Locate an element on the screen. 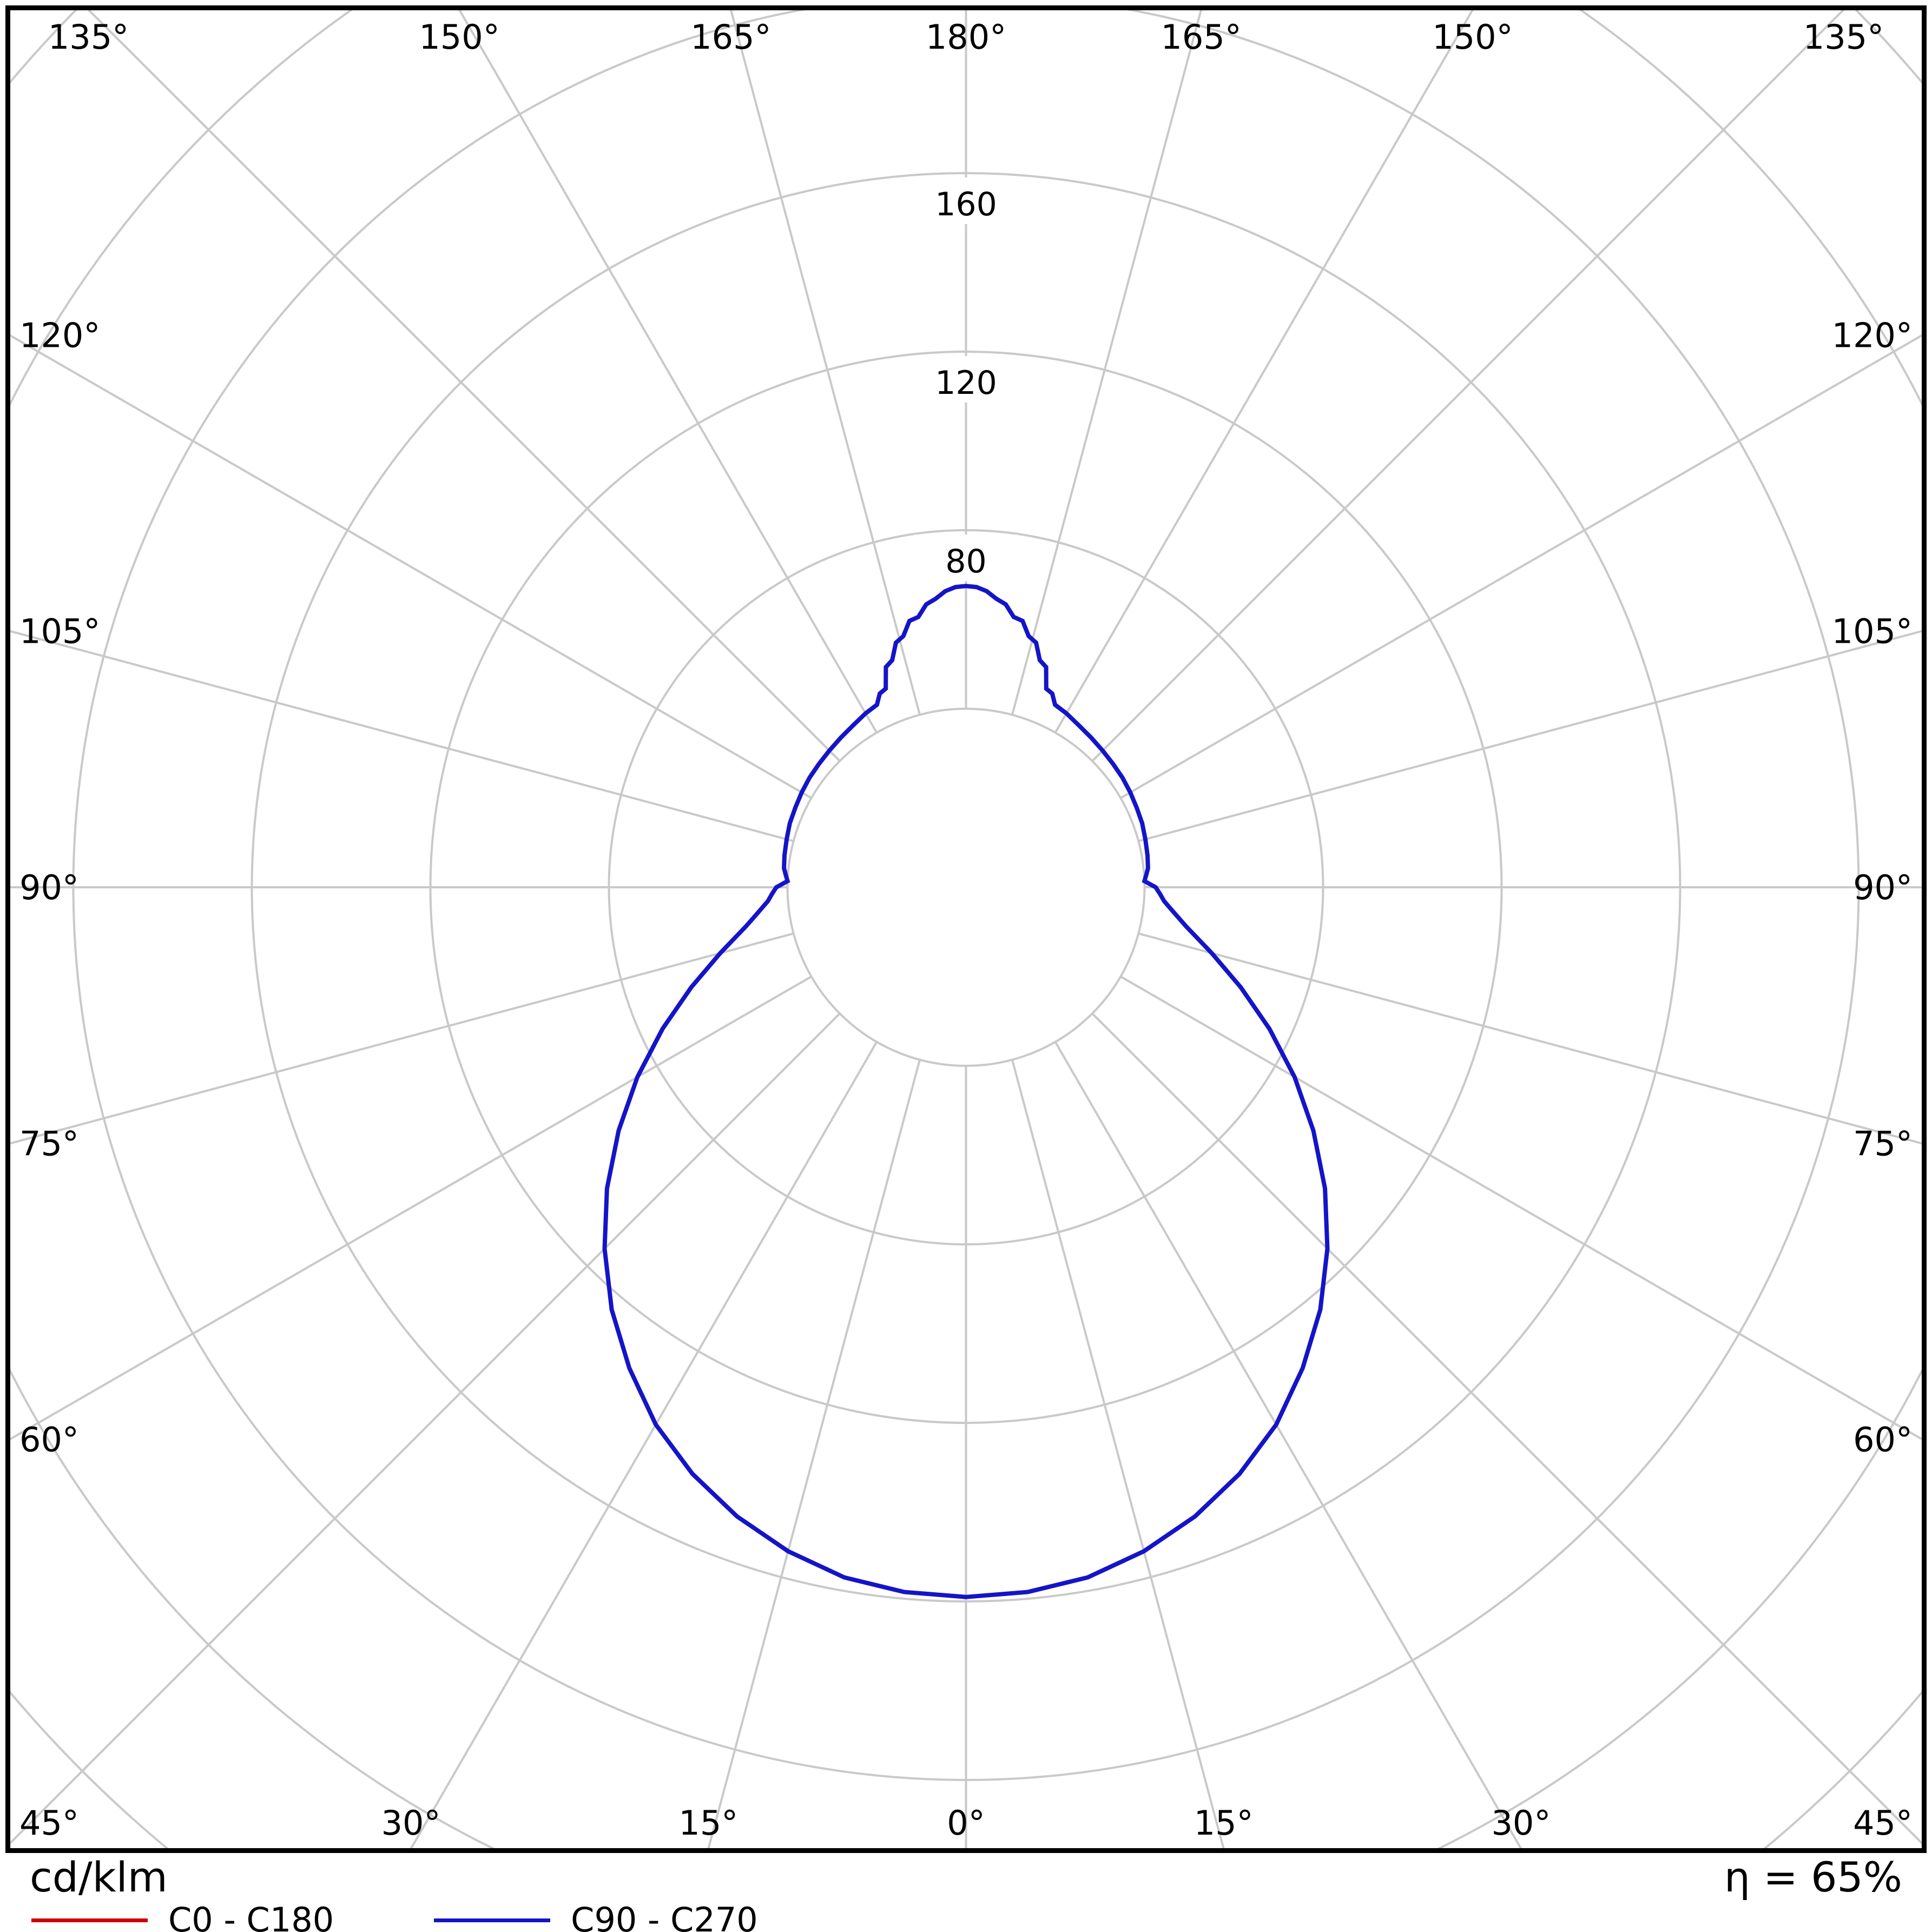 This screenshot has width=1932, height=1932. efficiency-label: η = 65% is located at coordinates (1813, 1877).